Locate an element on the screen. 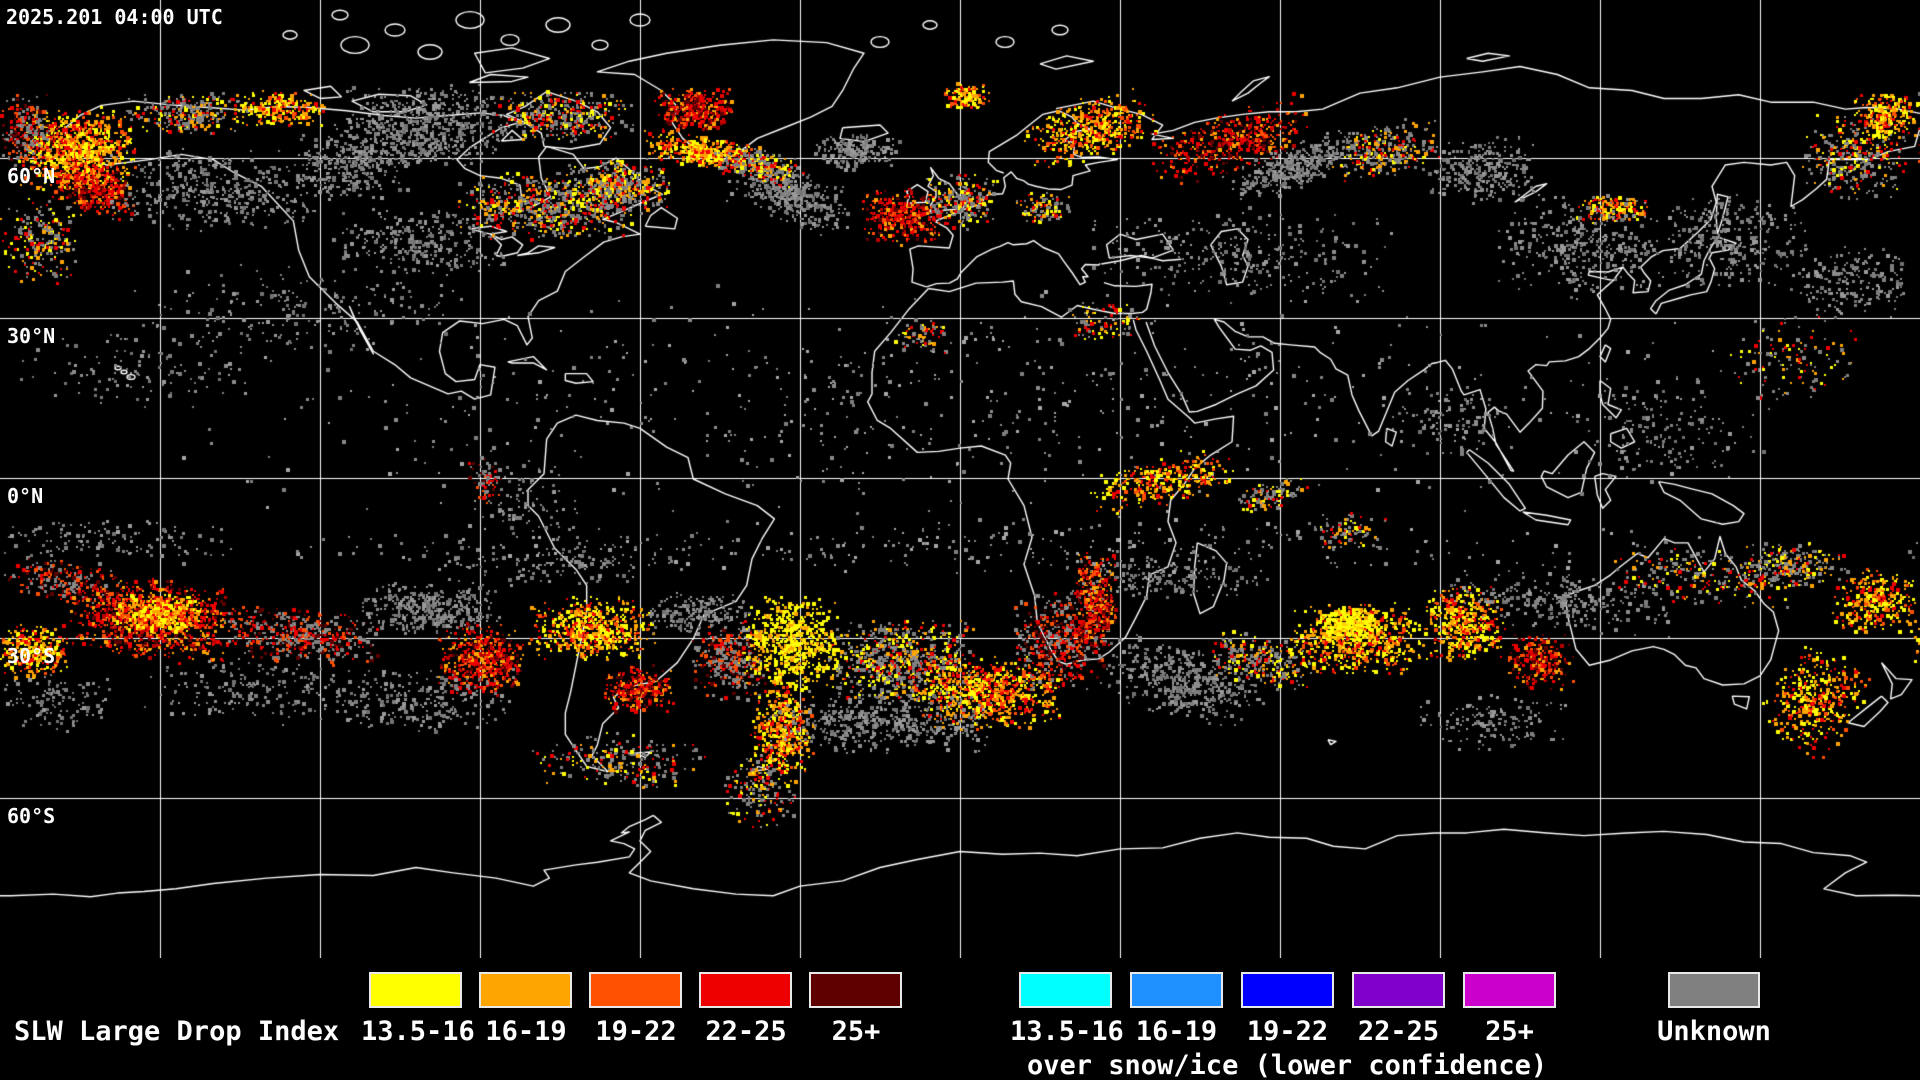 This screenshot has height=1080, width=1920. latitude-label: 60°S is located at coordinates (31, 816).